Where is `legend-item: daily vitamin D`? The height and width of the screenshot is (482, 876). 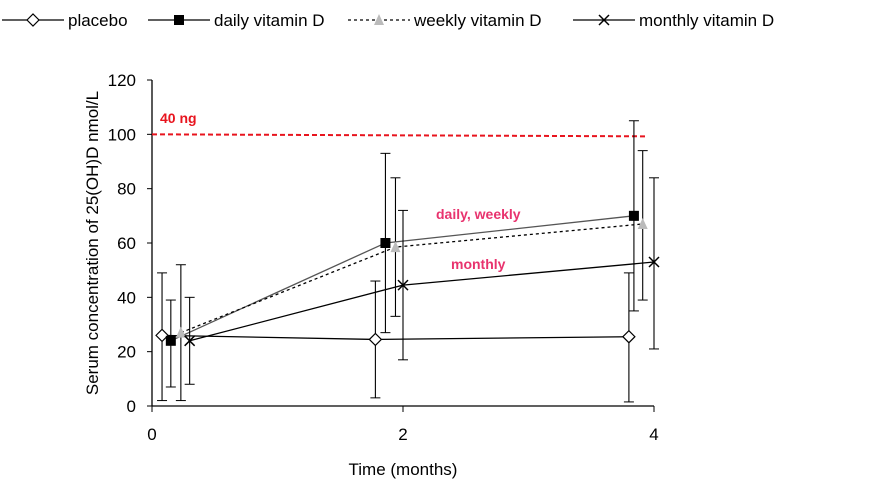
legend-item: daily vitamin D is located at coordinates (236, 20).